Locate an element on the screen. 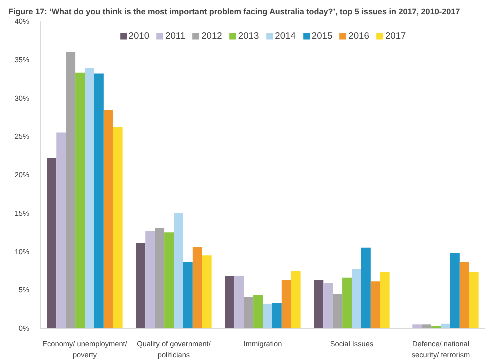 This screenshot has width=500, height=362. legend-label: 2010 is located at coordinates (139, 36).